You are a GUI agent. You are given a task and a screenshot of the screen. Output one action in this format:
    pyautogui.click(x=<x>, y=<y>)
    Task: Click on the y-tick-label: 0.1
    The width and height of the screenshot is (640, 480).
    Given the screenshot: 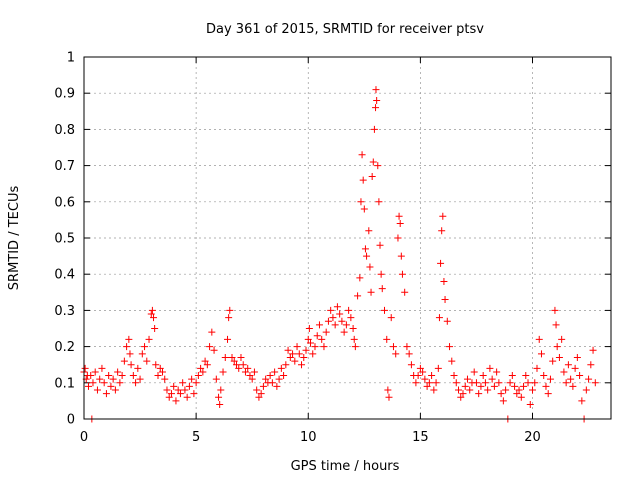 What is the action you would take?
    pyautogui.click(x=64, y=383)
    